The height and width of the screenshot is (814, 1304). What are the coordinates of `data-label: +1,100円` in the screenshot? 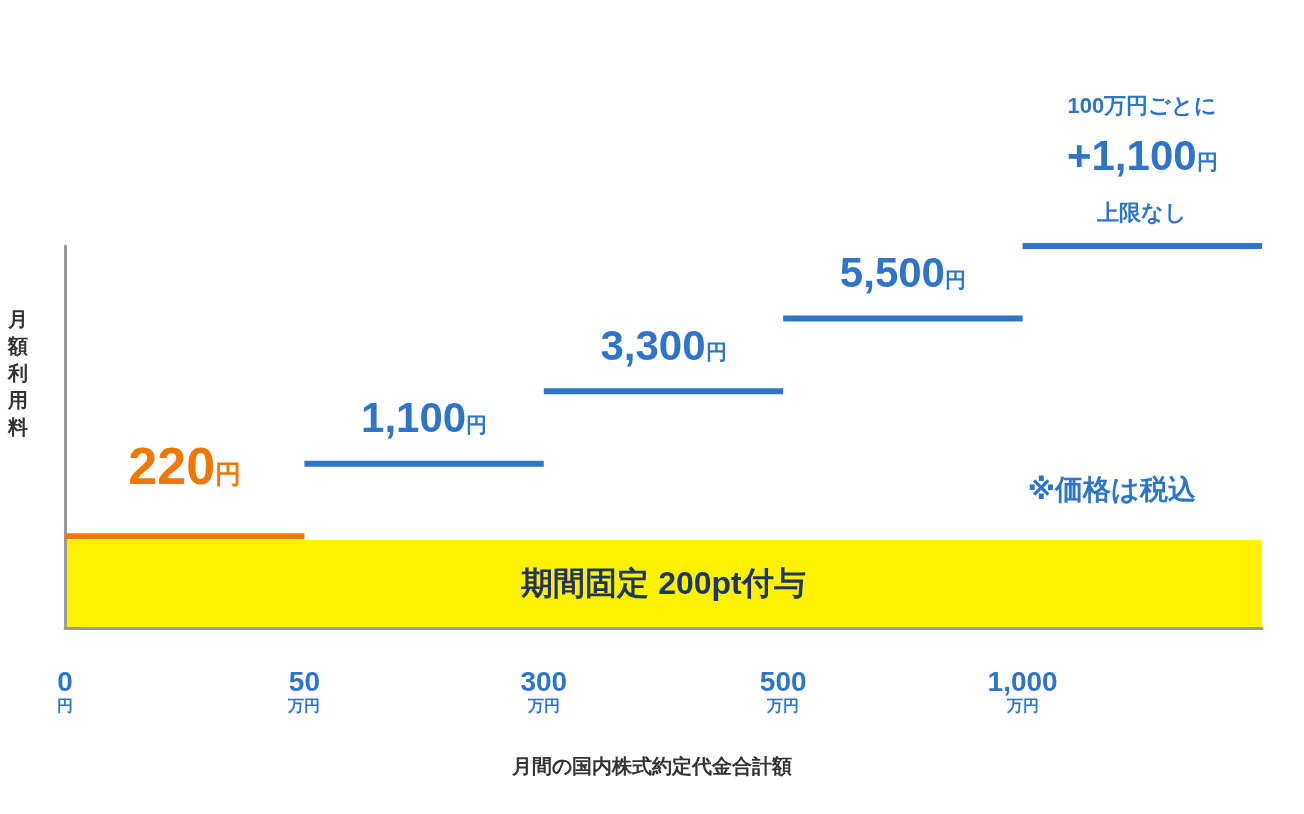 It's located at (1142, 155).